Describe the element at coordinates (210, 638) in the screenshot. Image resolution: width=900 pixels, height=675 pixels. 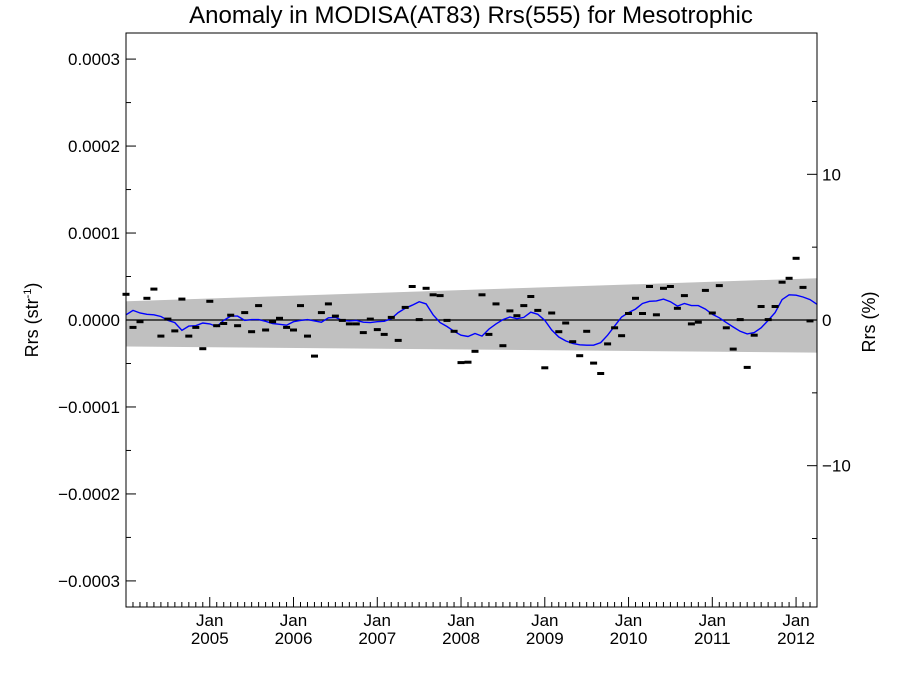
I see `x-tick-year-label: 2005` at that location.